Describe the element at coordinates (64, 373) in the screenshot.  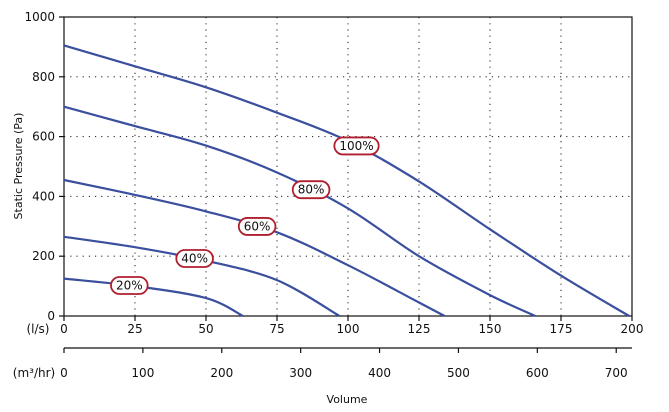
I see `secondary-tick-label: 0` at that location.